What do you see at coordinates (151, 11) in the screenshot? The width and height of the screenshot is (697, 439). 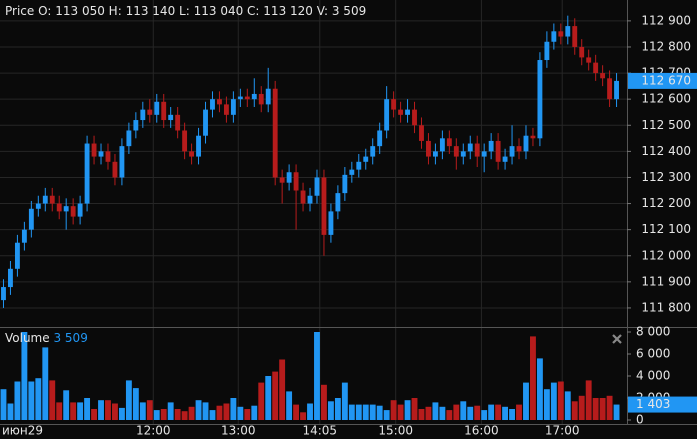 I see `header-field-value: 113 140` at bounding box center [151, 11].